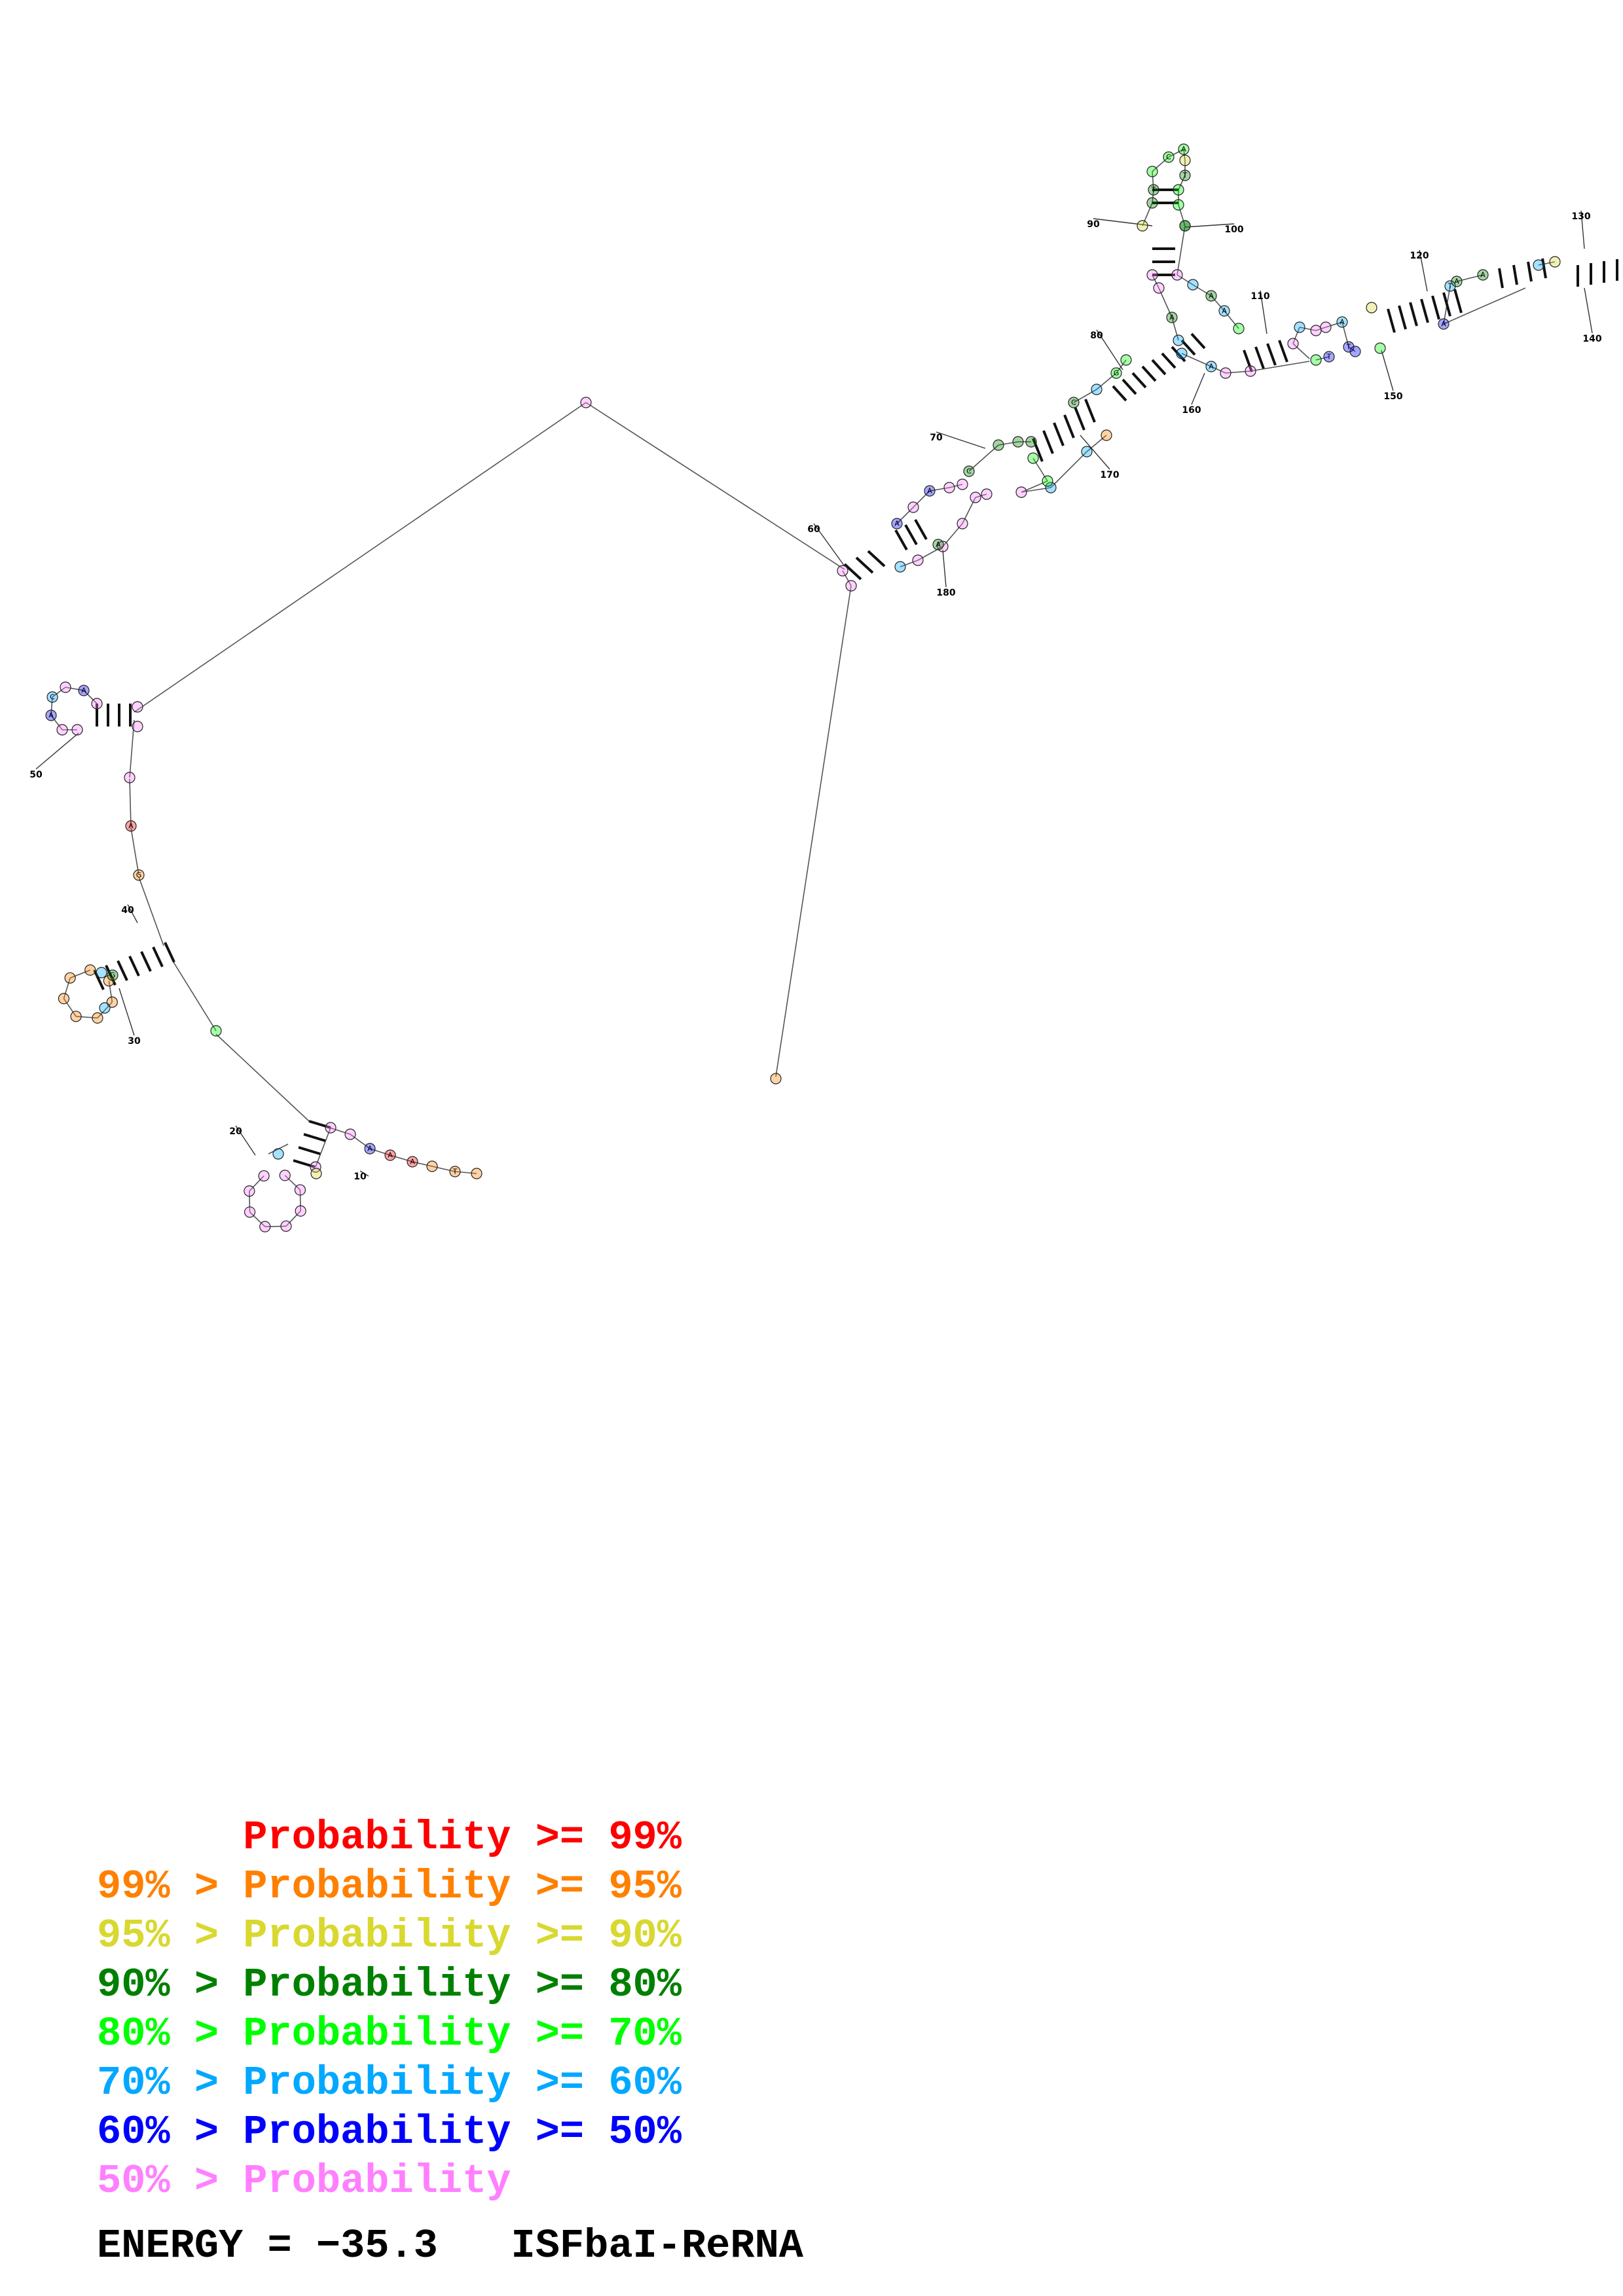 This screenshot has height=2296, width=1623. What do you see at coordinates (1392, 396) in the screenshot?
I see `position-label: 150` at bounding box center [1392, 396].